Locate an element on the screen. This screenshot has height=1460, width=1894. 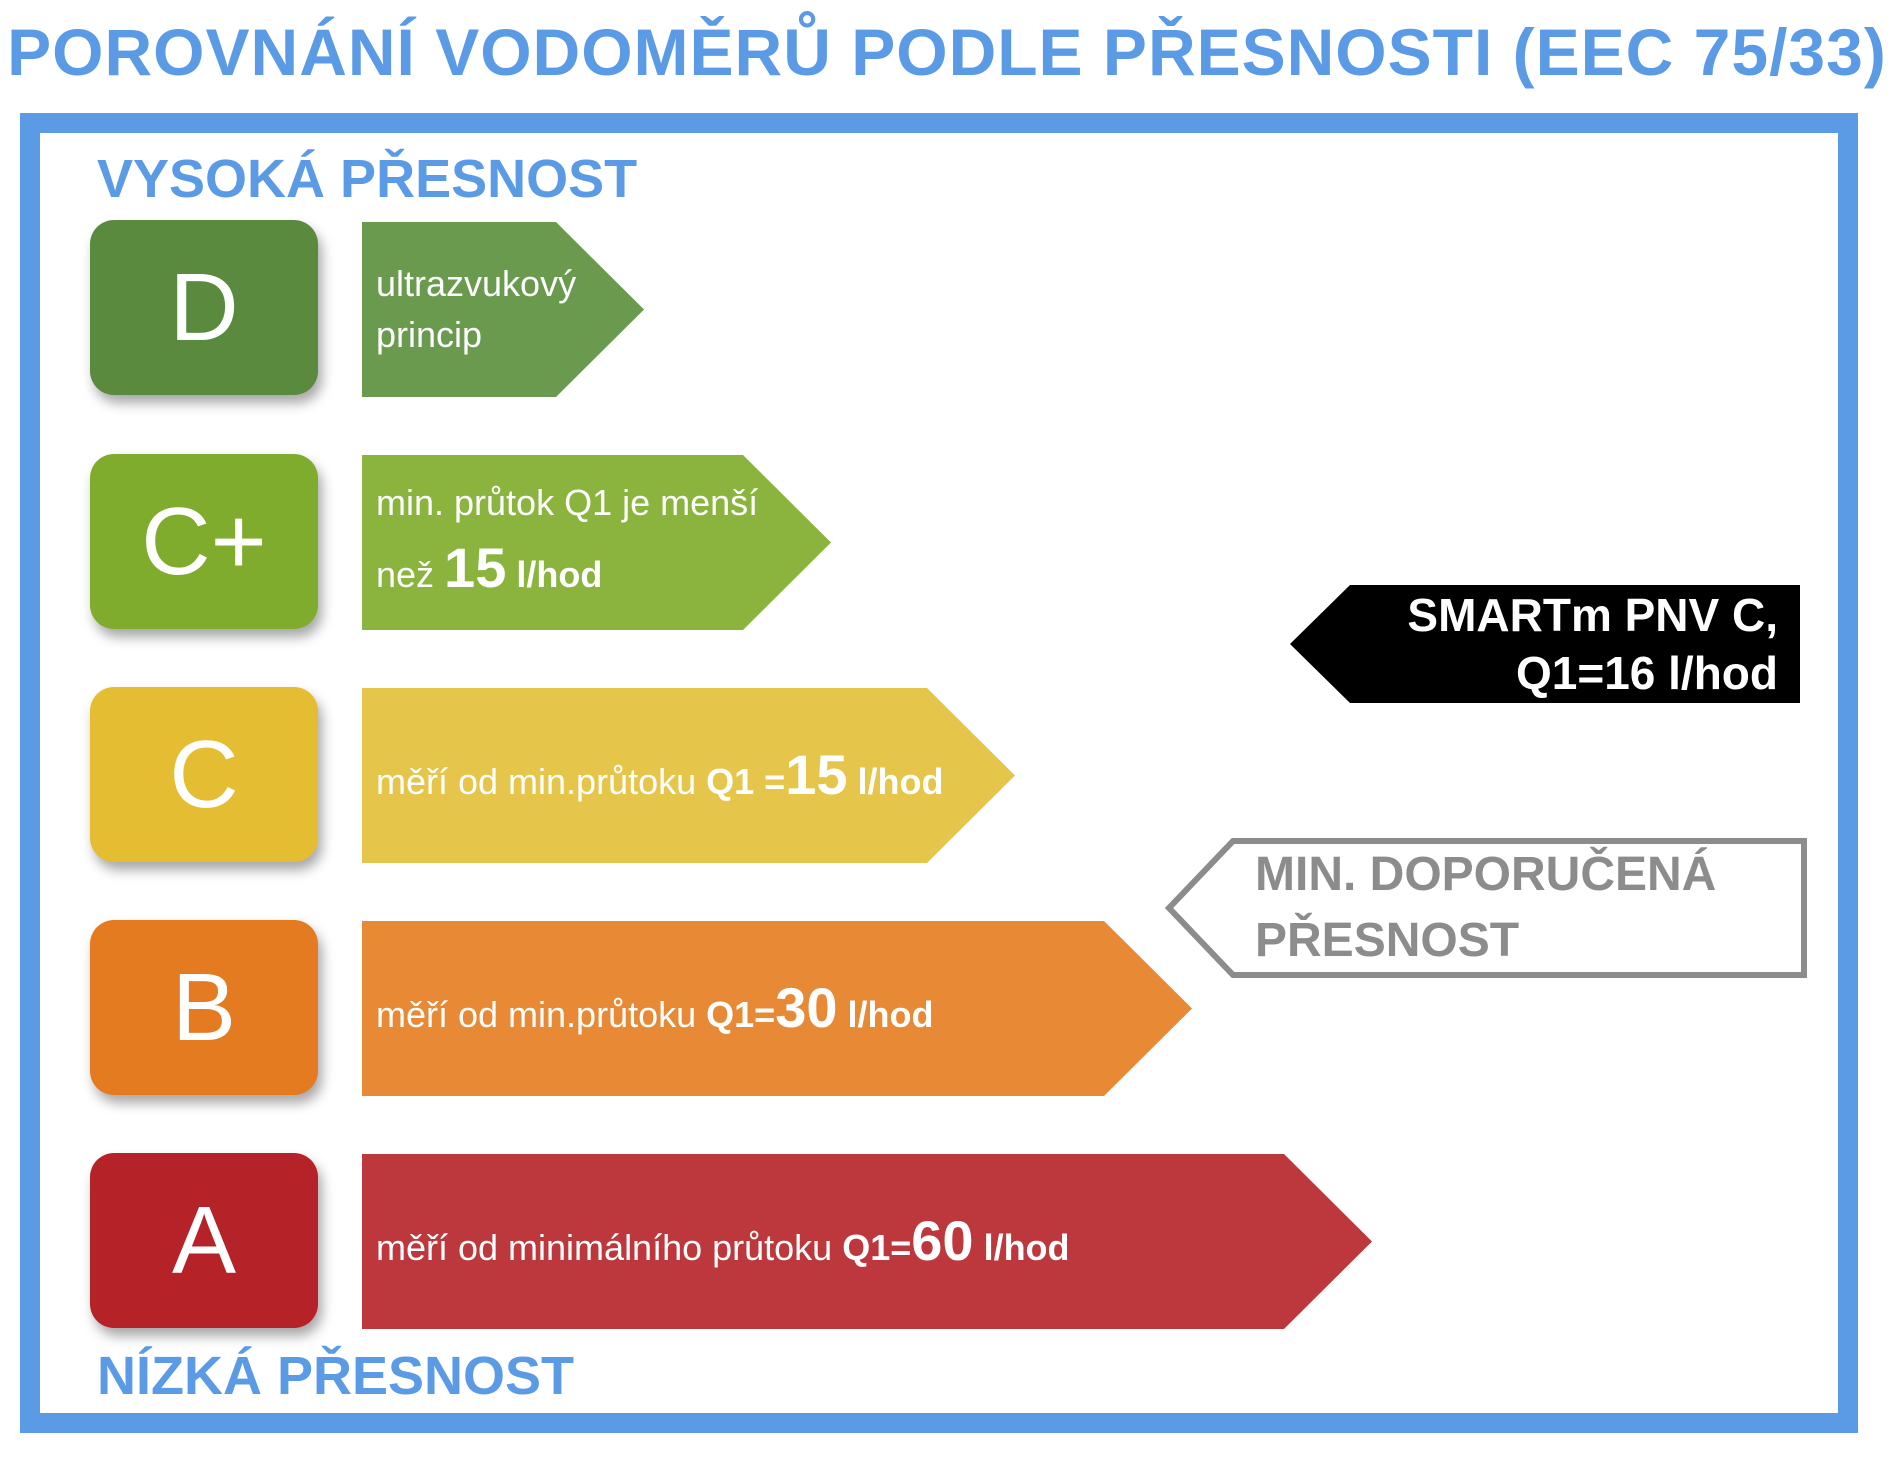
grade-cplus-text-line2: než 15 l/hod is located at coordinates (603, 568).